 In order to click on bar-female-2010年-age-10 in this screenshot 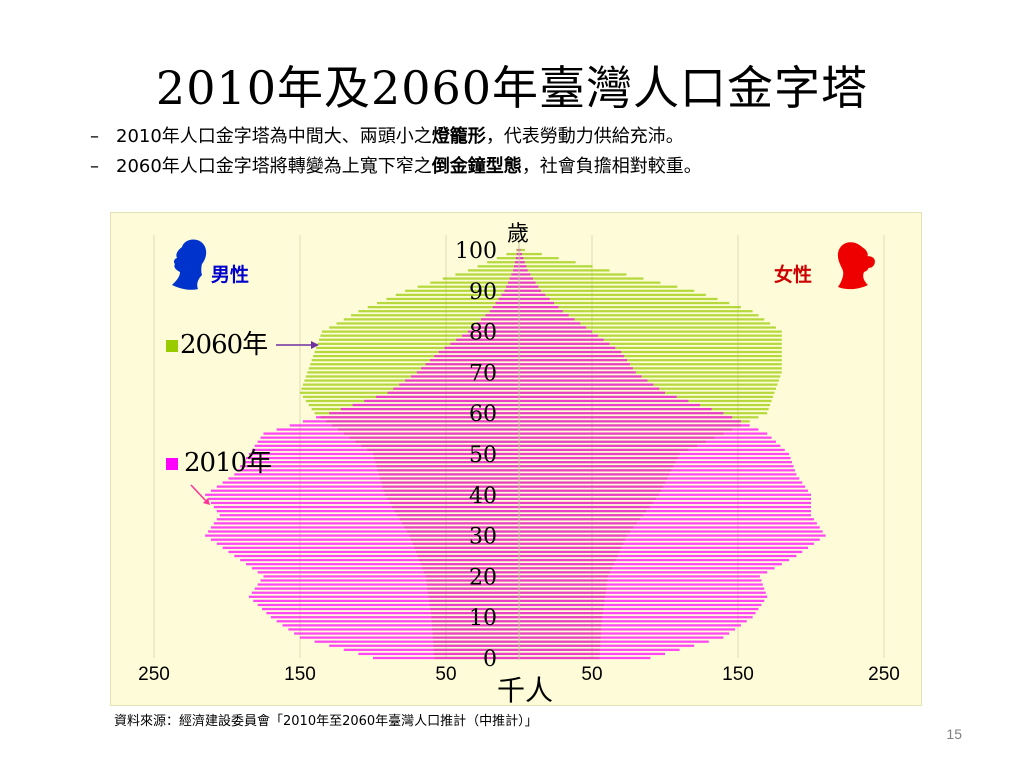, I will do `click(636, 617)`.